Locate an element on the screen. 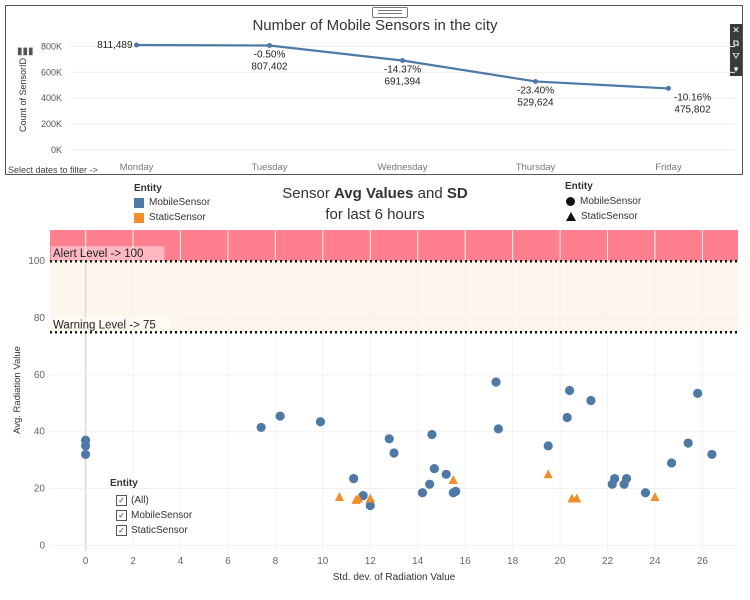 This screenshot has height=600, width=750. circle-icon is located at coordinates (570, 201).